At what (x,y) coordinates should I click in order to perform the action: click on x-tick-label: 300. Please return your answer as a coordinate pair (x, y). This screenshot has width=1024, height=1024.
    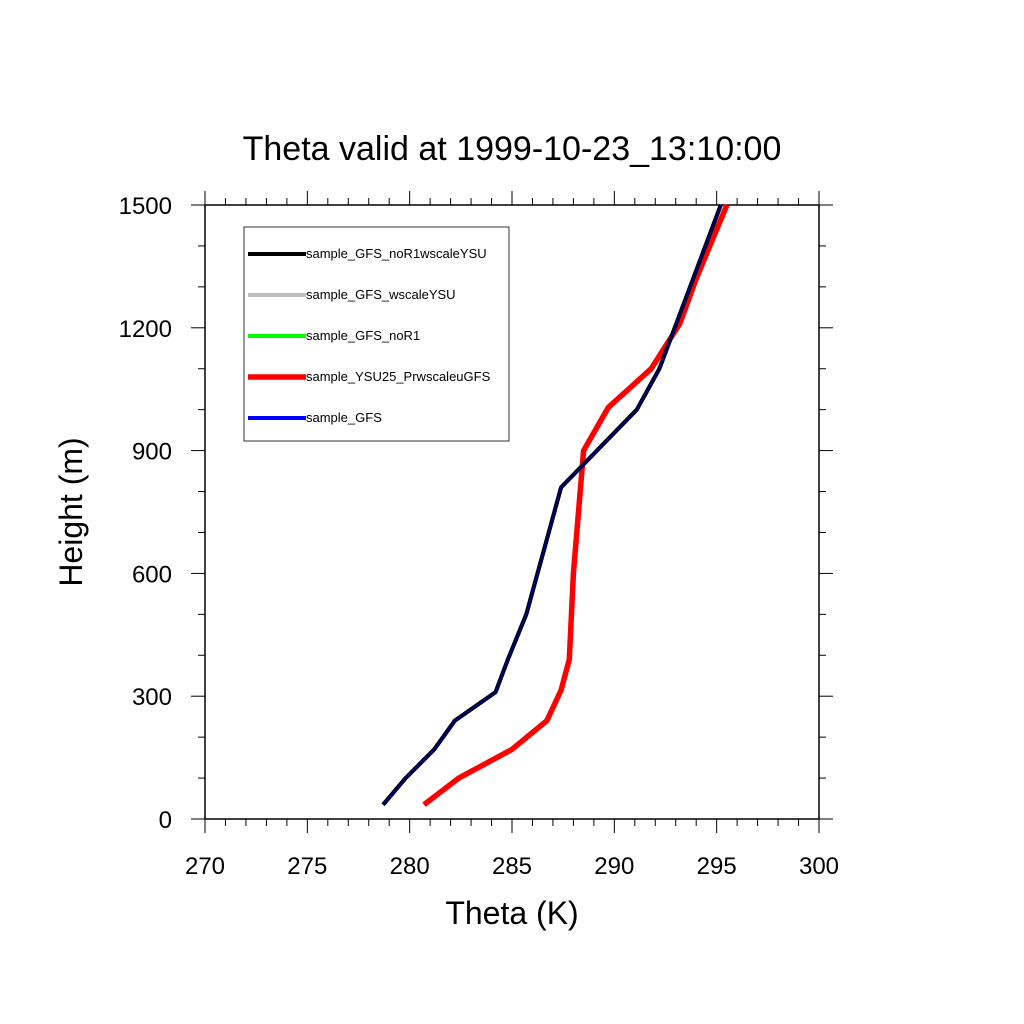
    Looking at the image, I should click on (819, 866).